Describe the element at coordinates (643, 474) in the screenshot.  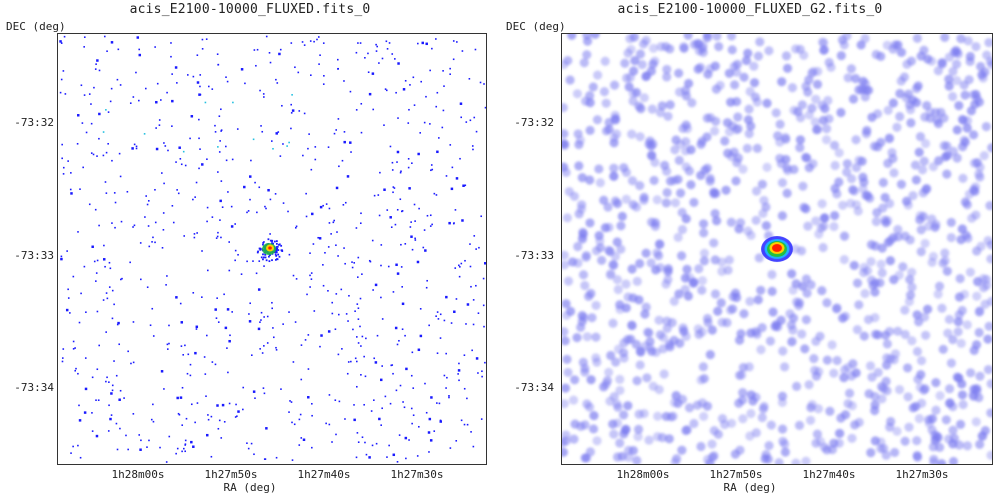
I see `right-x-tick-label: 1h28m00s` at that location.